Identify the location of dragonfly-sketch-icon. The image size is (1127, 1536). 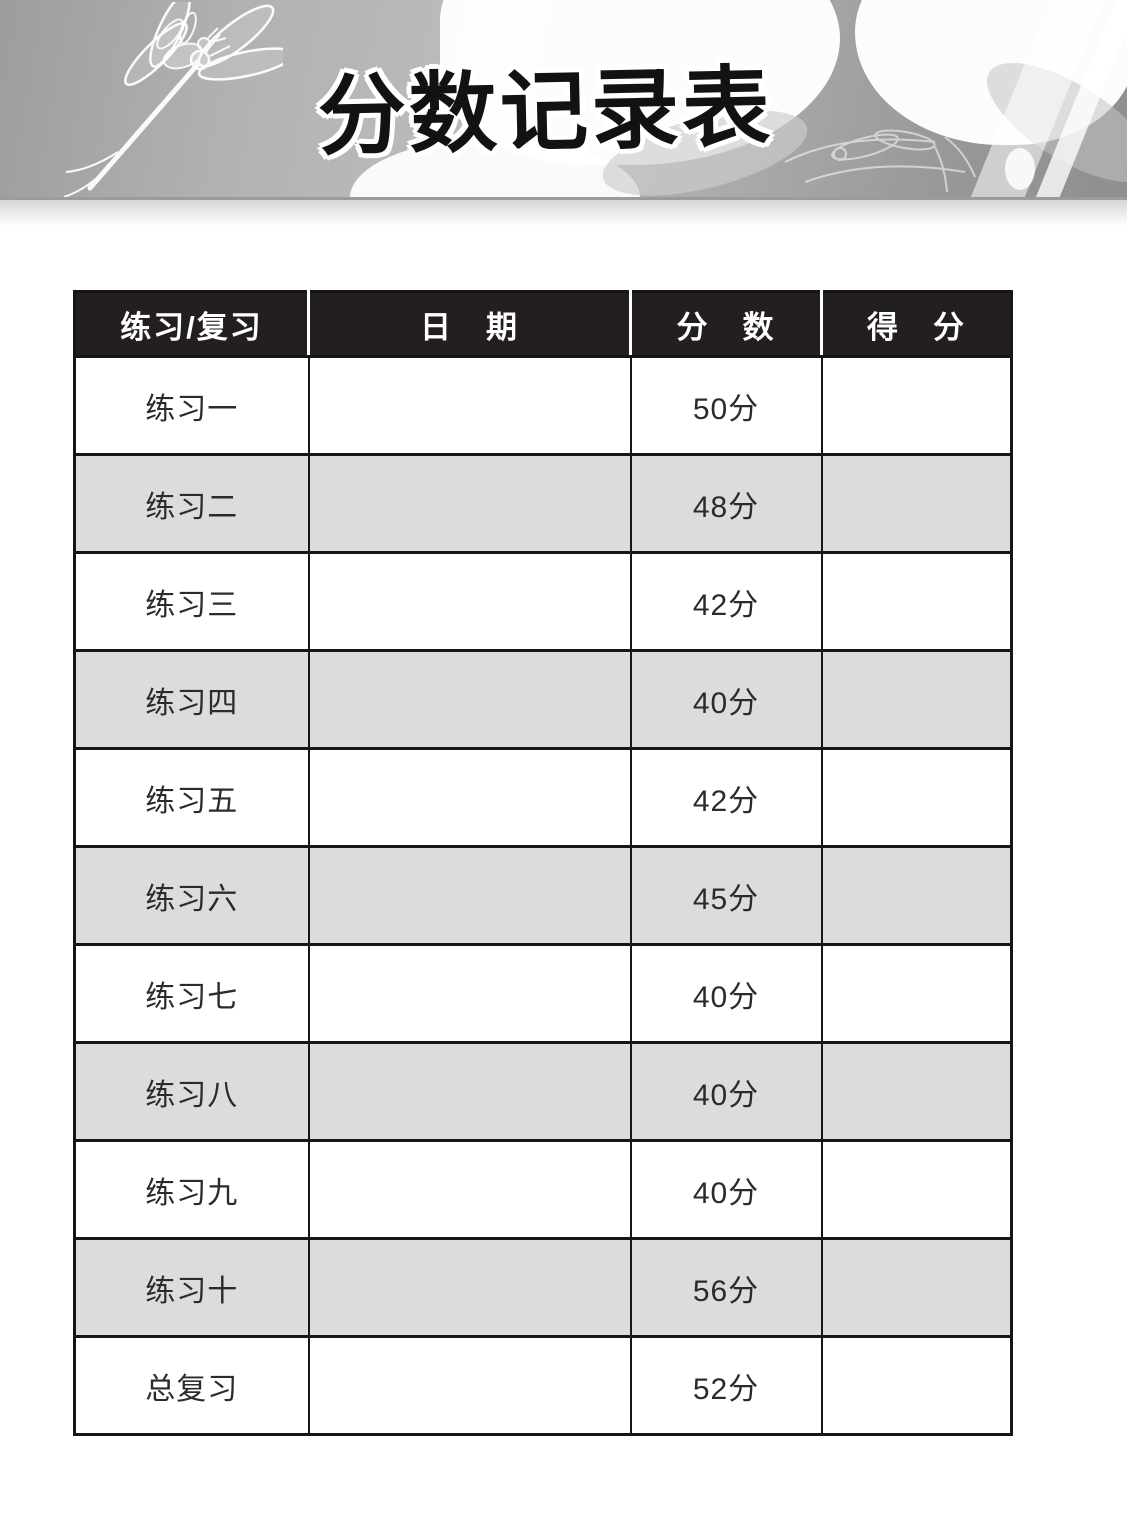
(870, 144).